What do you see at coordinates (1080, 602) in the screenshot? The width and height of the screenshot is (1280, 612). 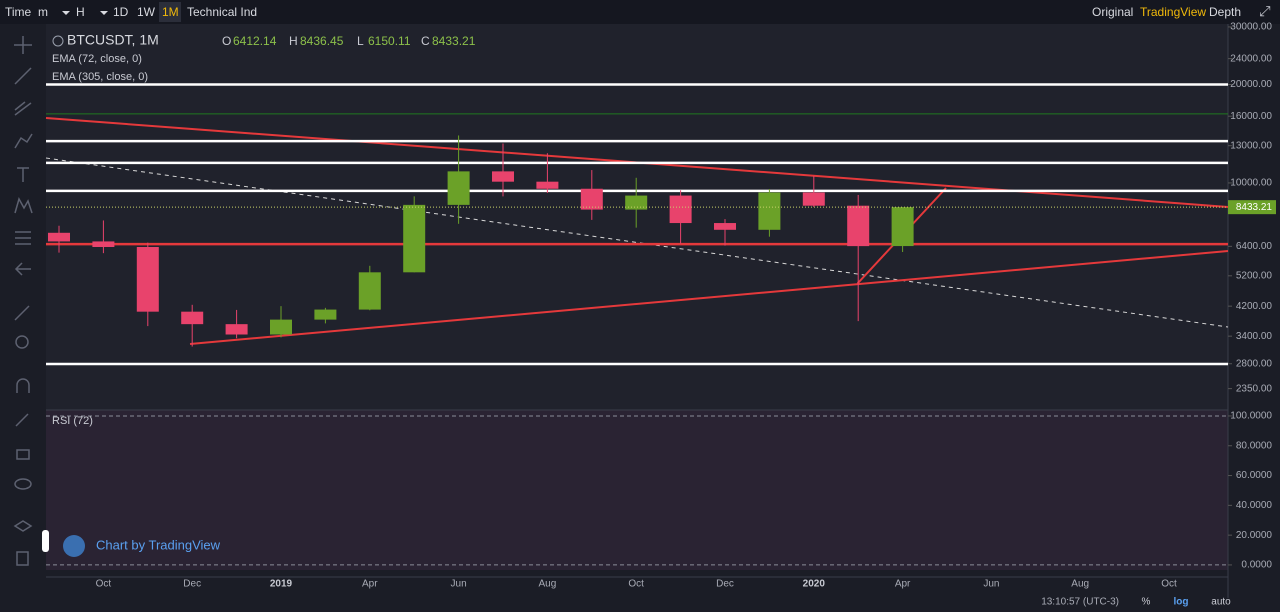 I see `clock: 13:10:57 (UTC-3)` at bounding box center [1080, 602].